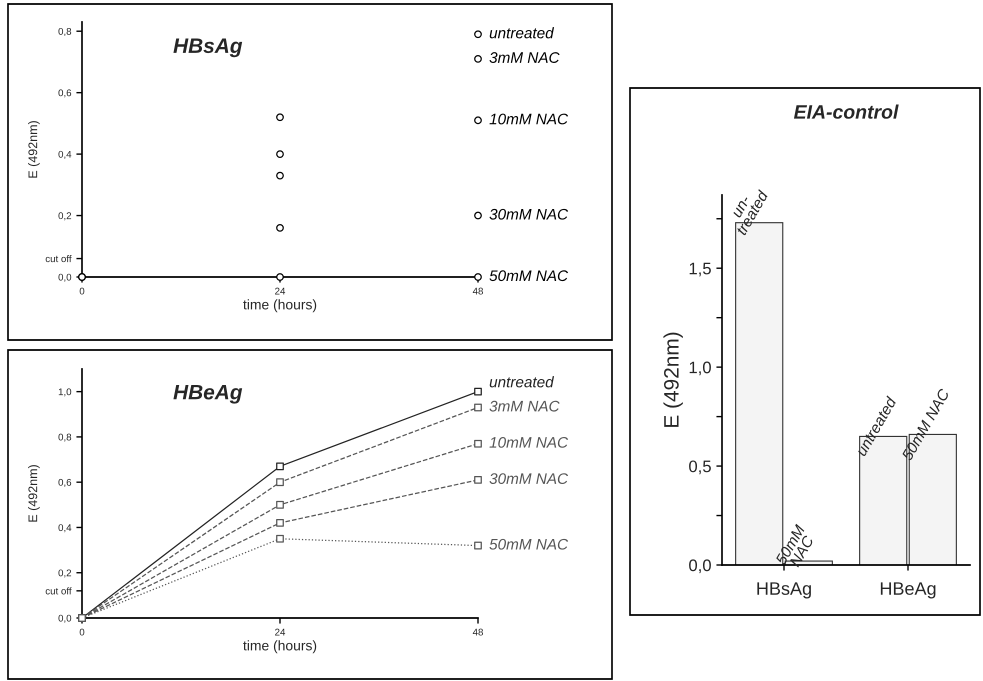 Image resolution: width=983 pixels, height=681 pixels. I want to click on y-tick-label: 1,5, so click(700, 269).